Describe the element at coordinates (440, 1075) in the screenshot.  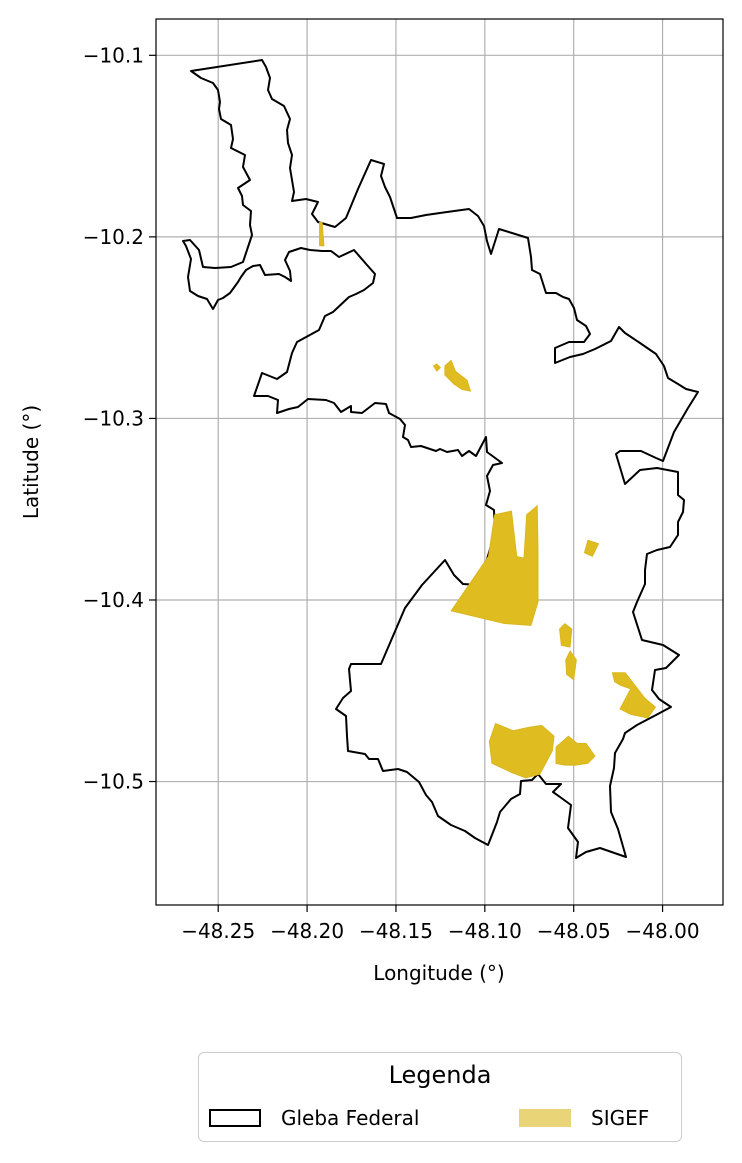
I see `legend-title: Legenda` at that location.